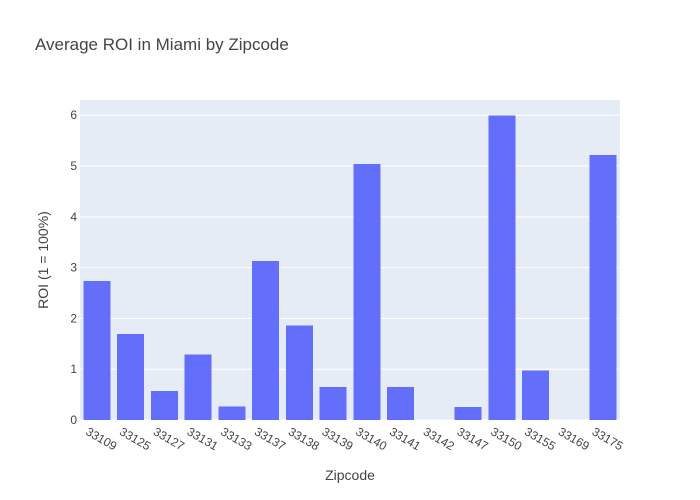 This screenshot has height=500, width=700. Describe the element at coordinates (574, 438) in the screenshot. I see `x-tick-label: 33169` at that location.